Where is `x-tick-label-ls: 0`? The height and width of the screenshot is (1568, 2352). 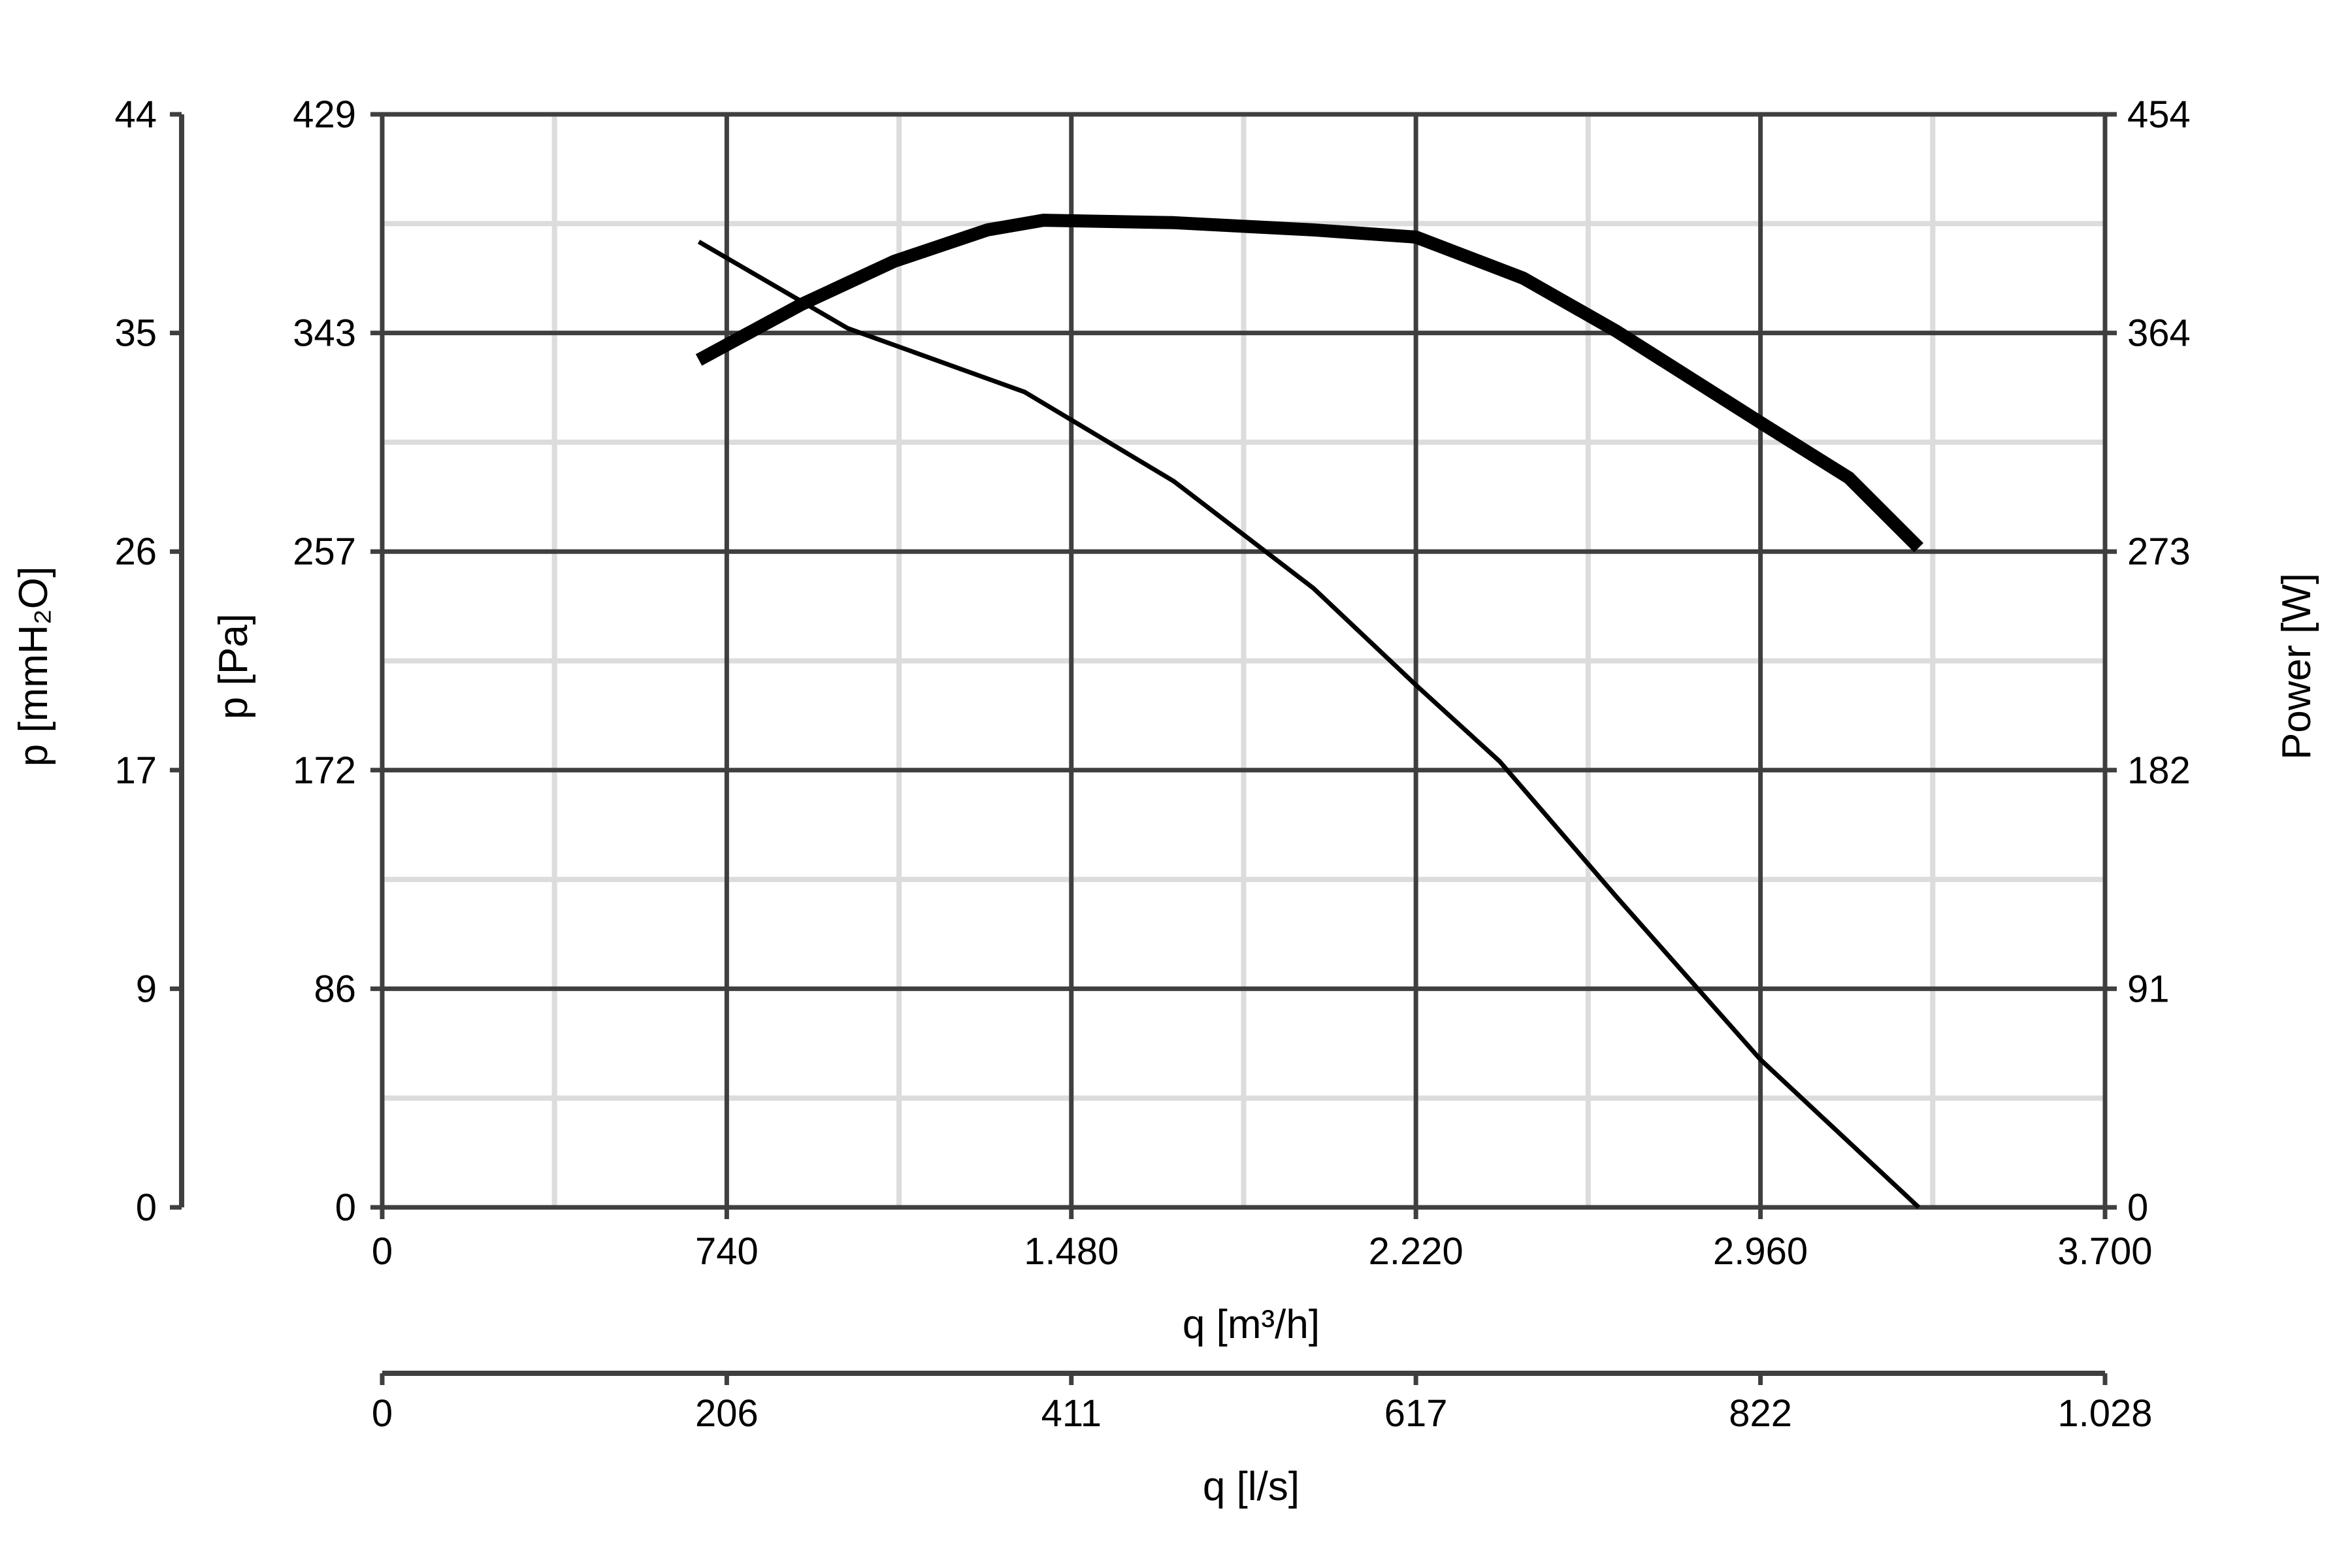
x-tick-label-ls: 0 is located at coordinates (382, 1413).